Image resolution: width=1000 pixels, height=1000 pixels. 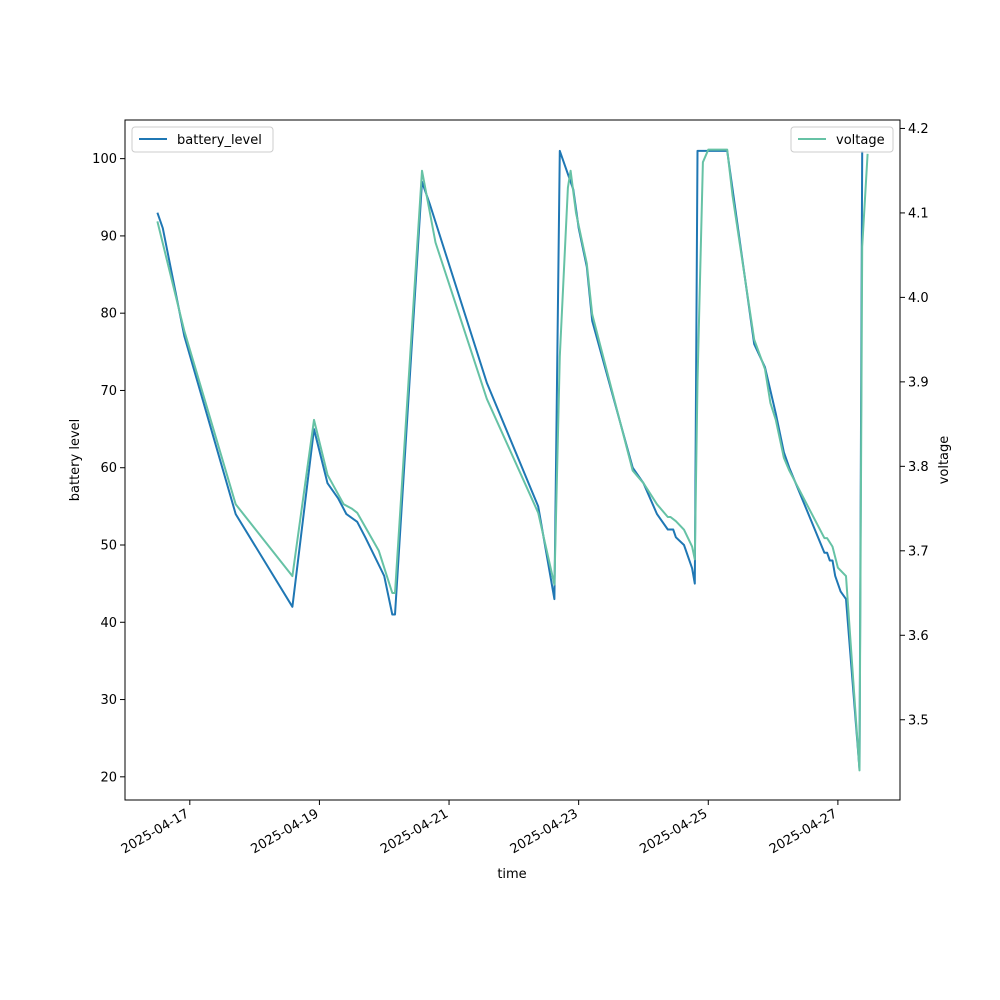 I want to click on legend-voltage: voltage, so click(x=842, y=139).